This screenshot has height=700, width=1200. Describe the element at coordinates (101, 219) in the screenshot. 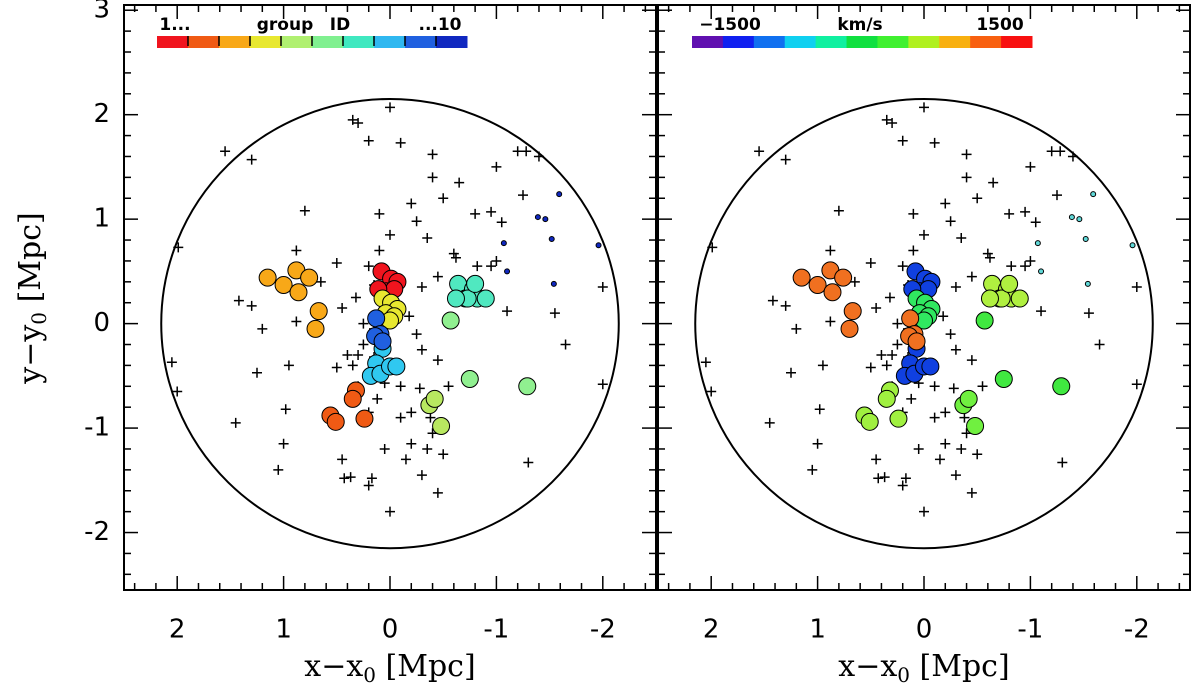

I see `y-tick-label: 1` at that location.